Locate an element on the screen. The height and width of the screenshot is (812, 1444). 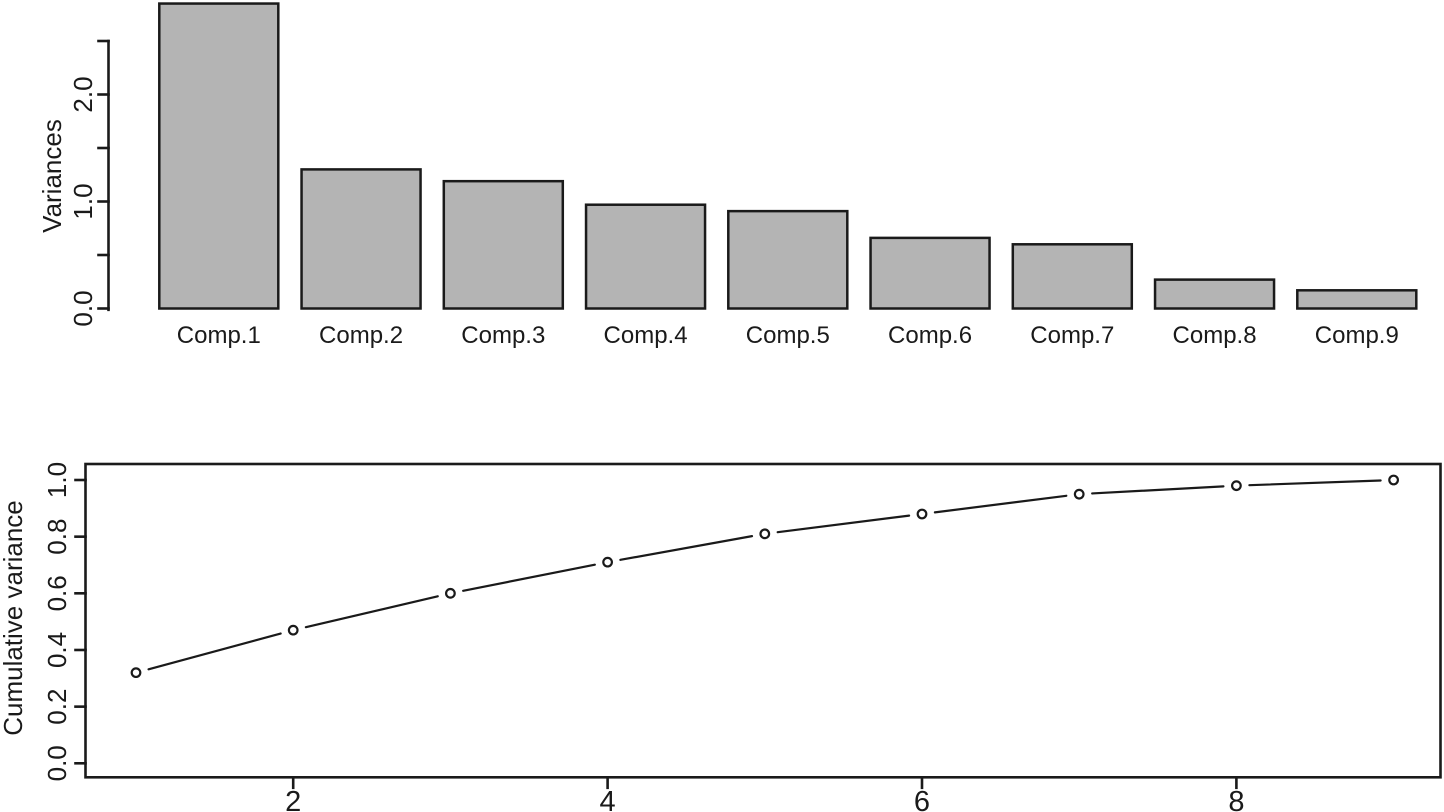
cumulative-x-tick-label: 8 is located at coordinates (1236, 799).